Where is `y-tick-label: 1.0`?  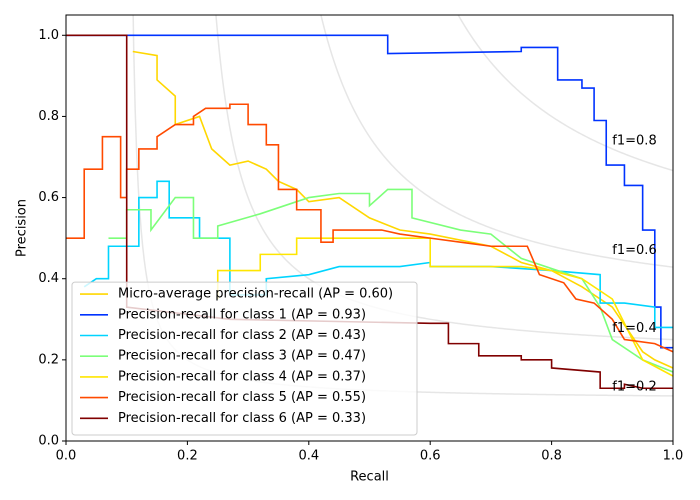
y-tick-label: 1.0 is located at coordinates (48, 35).